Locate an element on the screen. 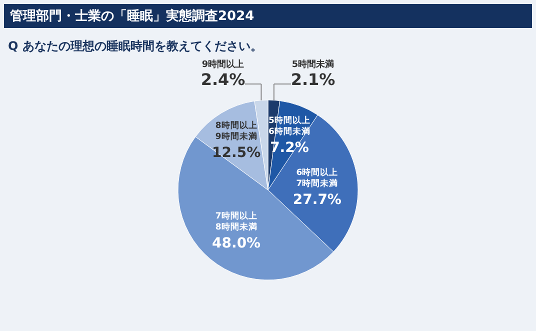  data-label: 48.0% is located at coordinates (236, 244).